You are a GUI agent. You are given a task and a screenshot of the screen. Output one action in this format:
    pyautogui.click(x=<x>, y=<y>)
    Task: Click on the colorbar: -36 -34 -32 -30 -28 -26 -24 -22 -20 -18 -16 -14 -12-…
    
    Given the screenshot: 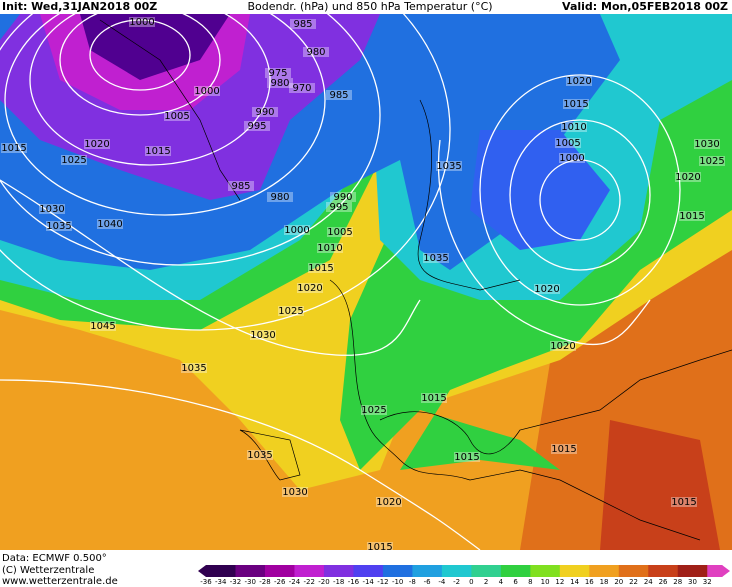 What is the action you would take?
    pyautogui.click(x=464, y=575)
    